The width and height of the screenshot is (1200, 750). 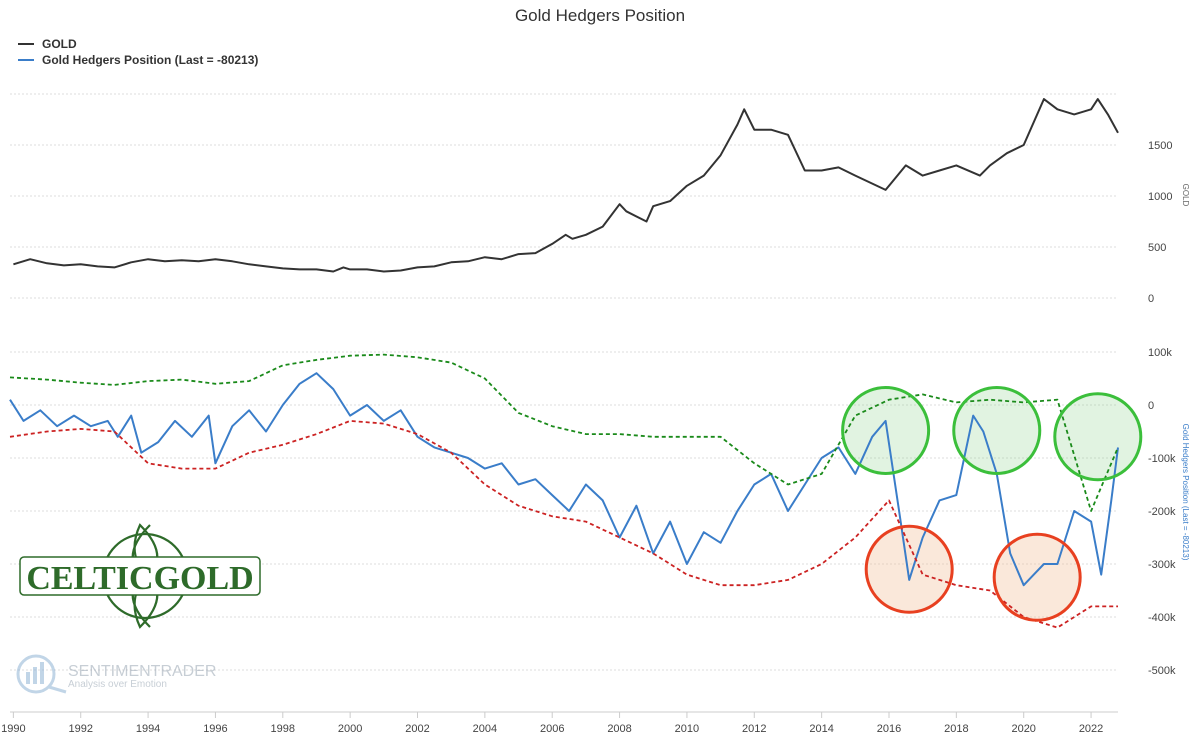 I want to click on y-tick-label-gold: 1500, so click(x=1160, y=146).